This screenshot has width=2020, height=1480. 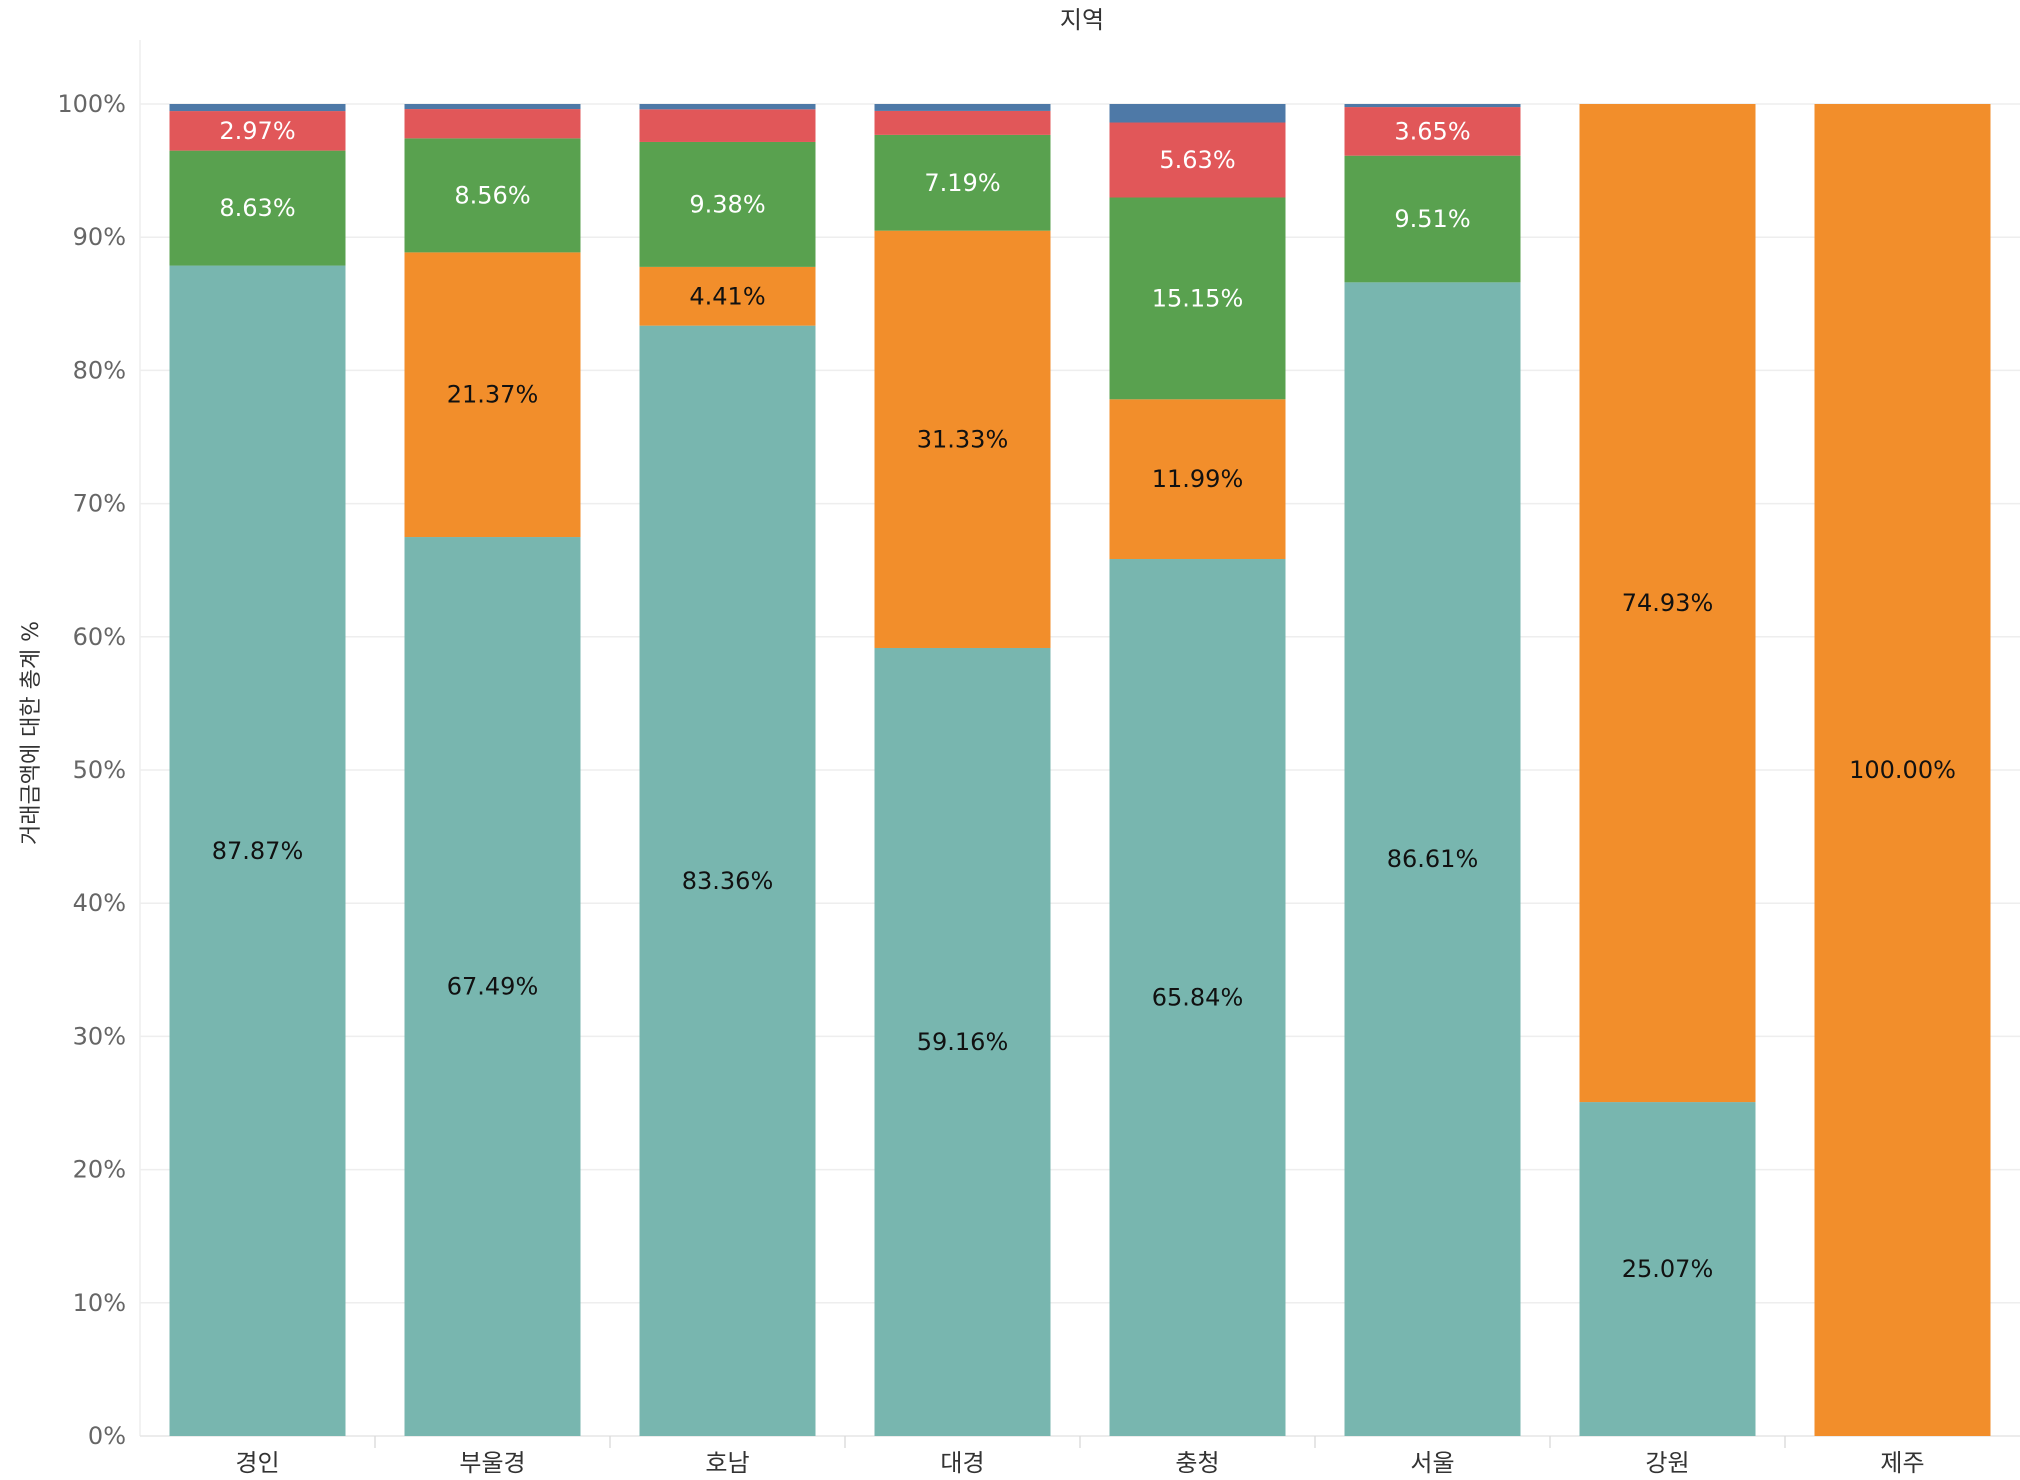 I want to click on bar-value-label: 74.93%, so click(x=1668, y=603).